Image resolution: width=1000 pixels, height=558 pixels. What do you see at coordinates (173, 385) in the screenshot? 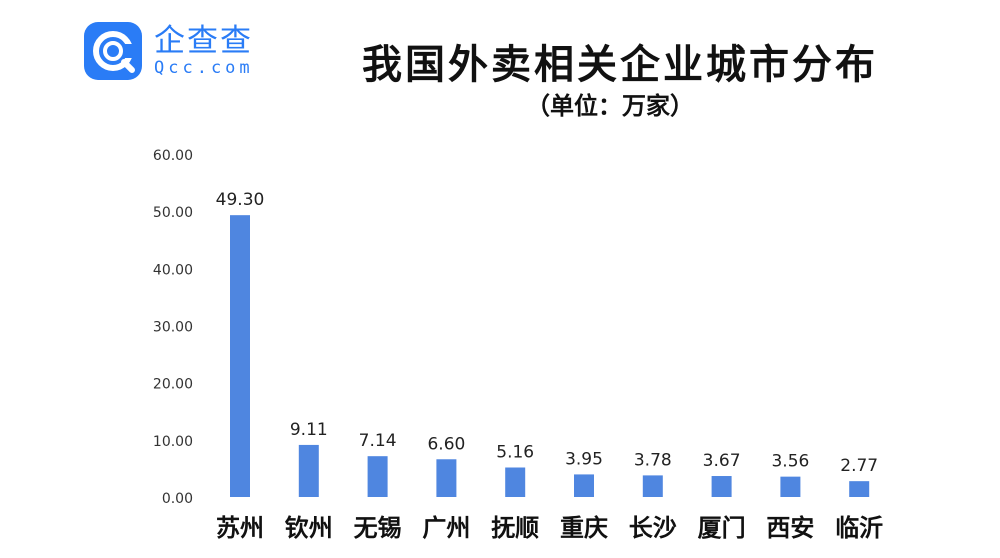
I see `y-tick-label: 20.00` at bounding box center [173, 385].